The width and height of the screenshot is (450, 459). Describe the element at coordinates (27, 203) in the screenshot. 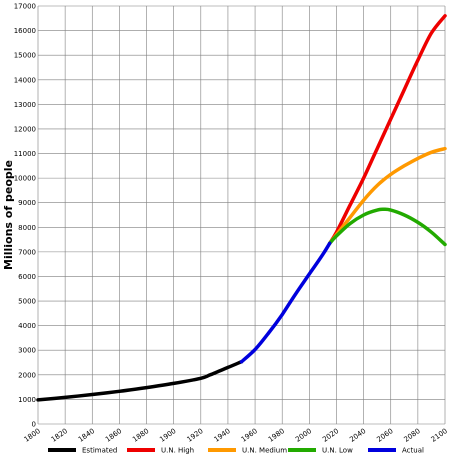

I see `y-tick-label: 9000` at that location.